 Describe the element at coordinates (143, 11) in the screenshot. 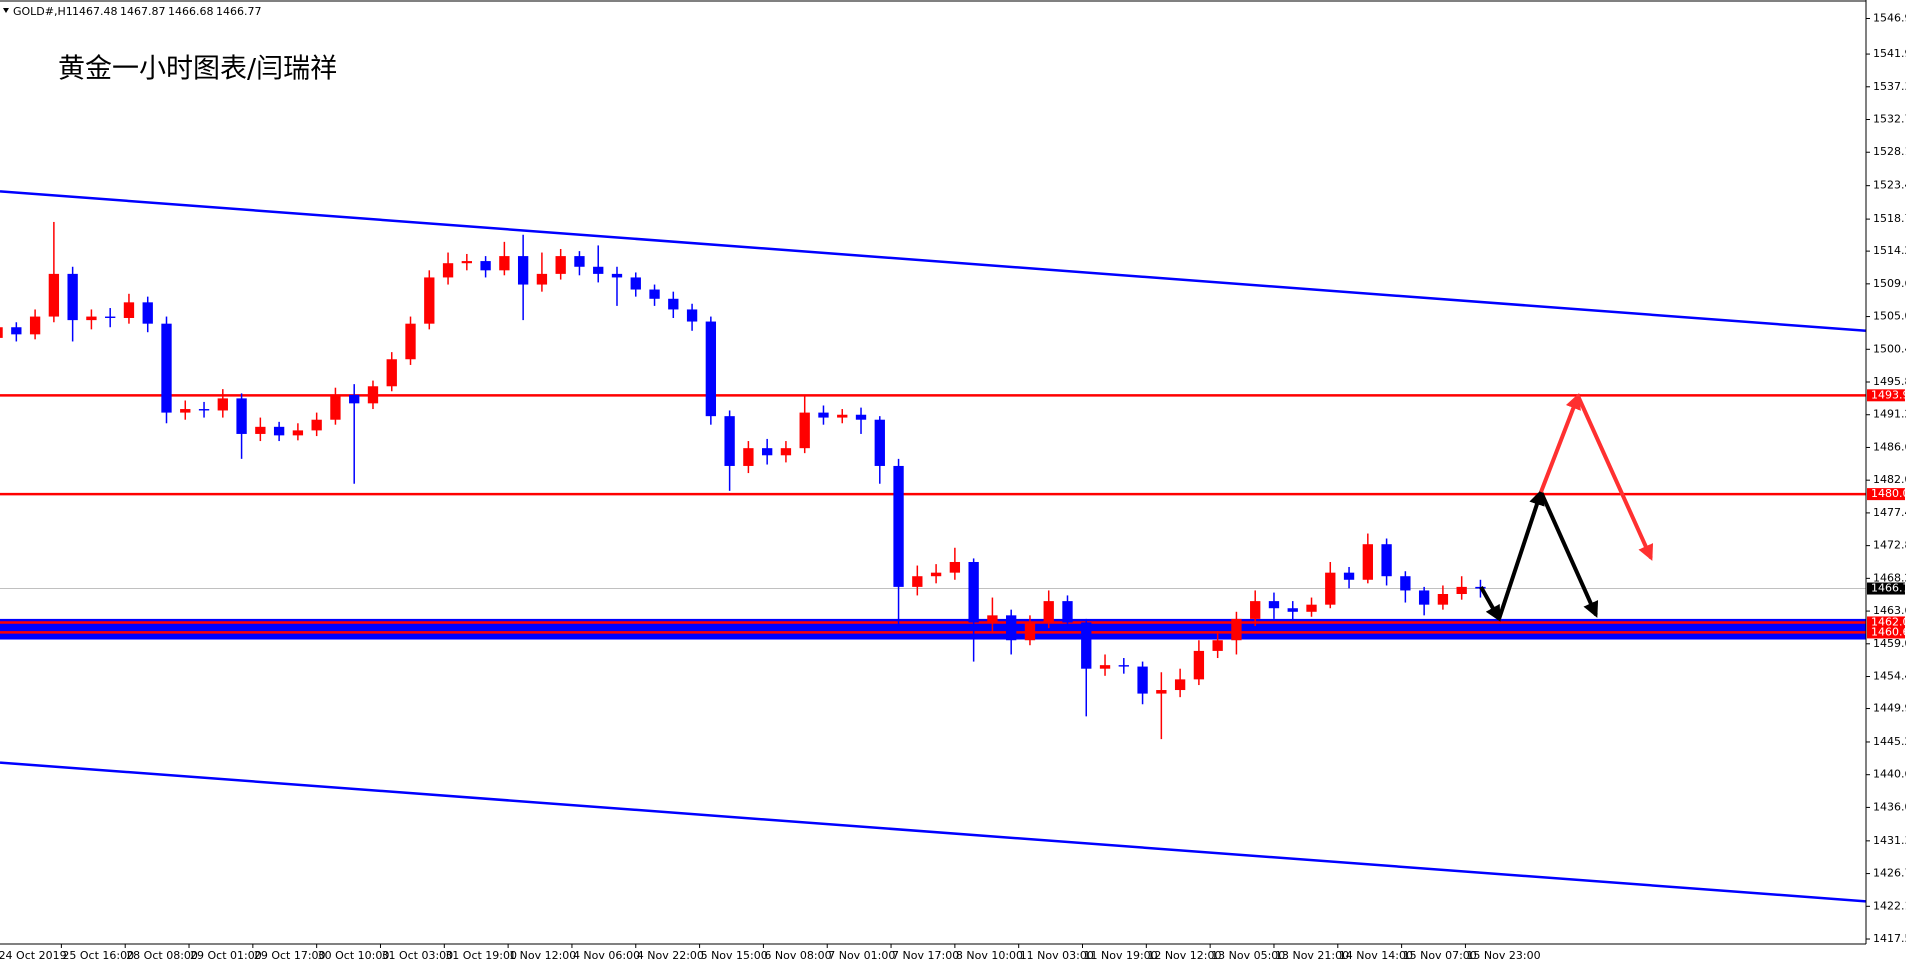

I see `header-value: 1467.87` at that location.